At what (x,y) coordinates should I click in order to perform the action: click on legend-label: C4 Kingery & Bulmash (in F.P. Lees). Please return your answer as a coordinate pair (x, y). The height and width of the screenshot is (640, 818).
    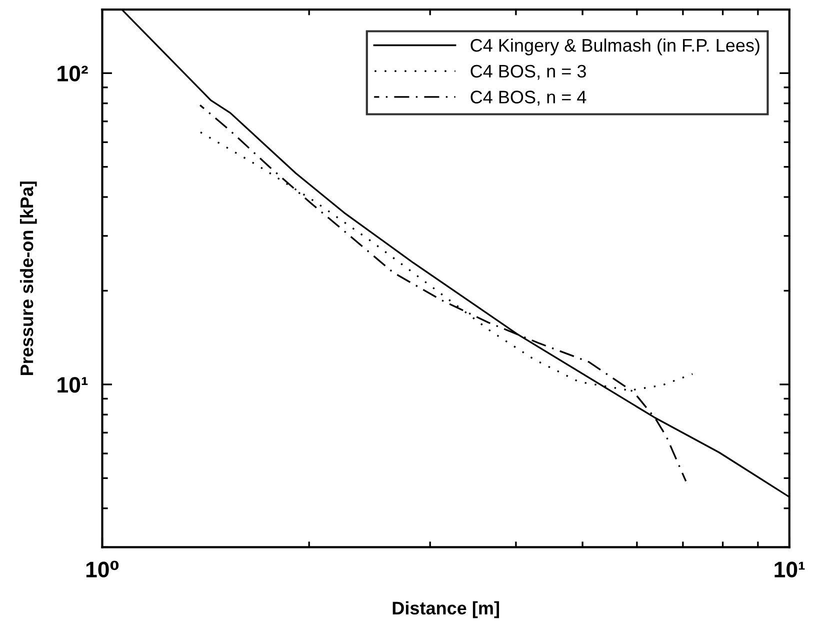
    Looking at the image, I should click on (615, 47).